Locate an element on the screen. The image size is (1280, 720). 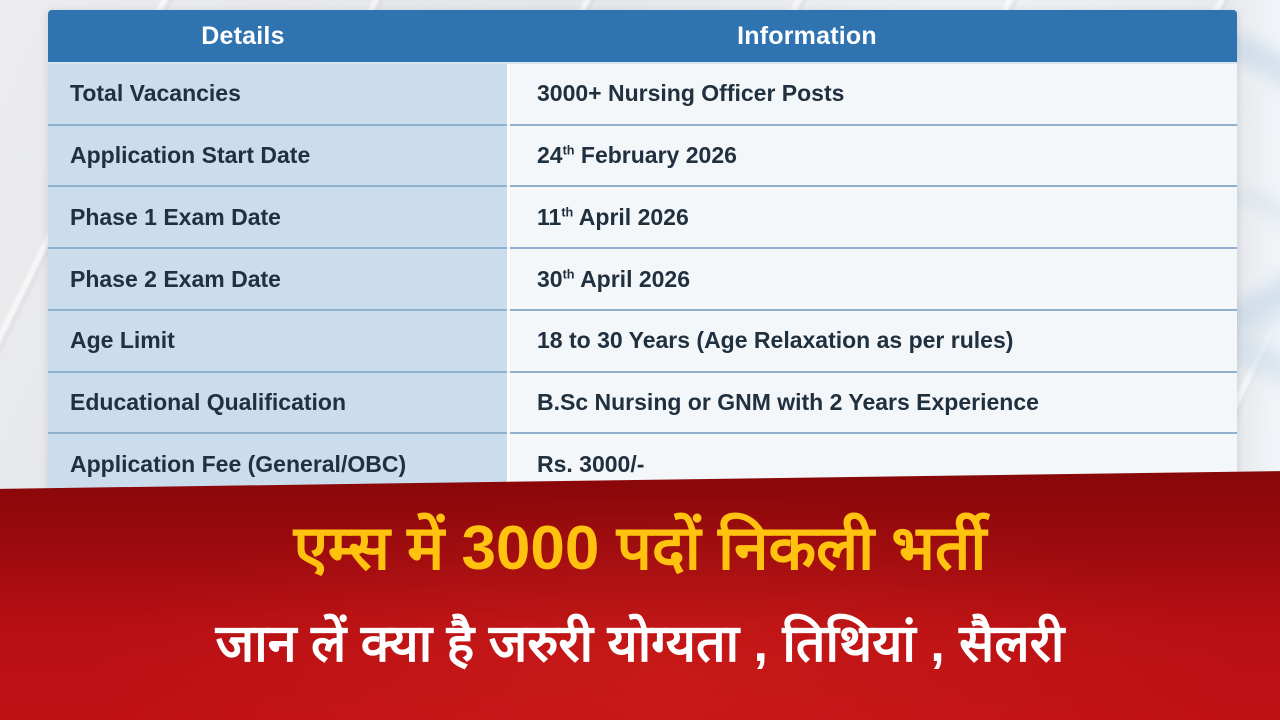
column-header-information: Information is located at coordinates (807, 36).